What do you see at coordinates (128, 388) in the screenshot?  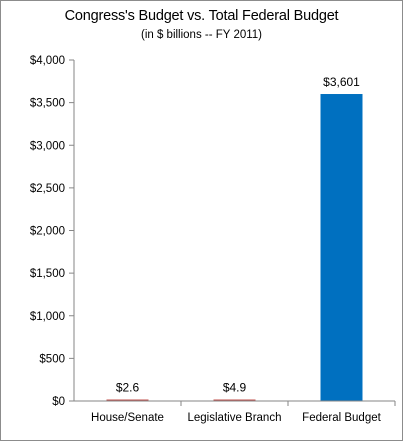 I see `data-label-0: $2.6` at bounding box center [128, 388].